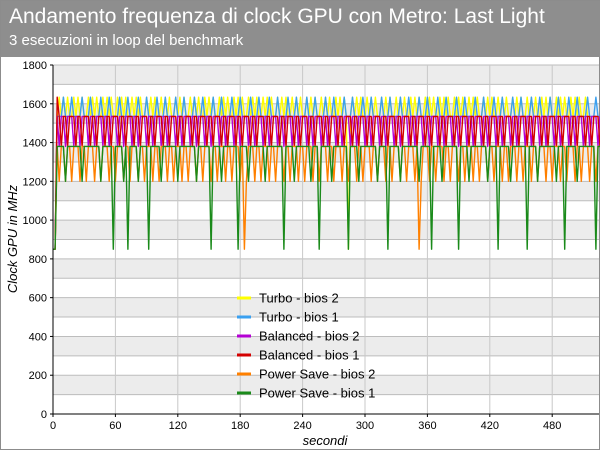 The height and width of the screenshot is (451, 600). Describe the element at coordinates (35, 182) in the screenshot. I see `y-tick-label: 1200` at that location.